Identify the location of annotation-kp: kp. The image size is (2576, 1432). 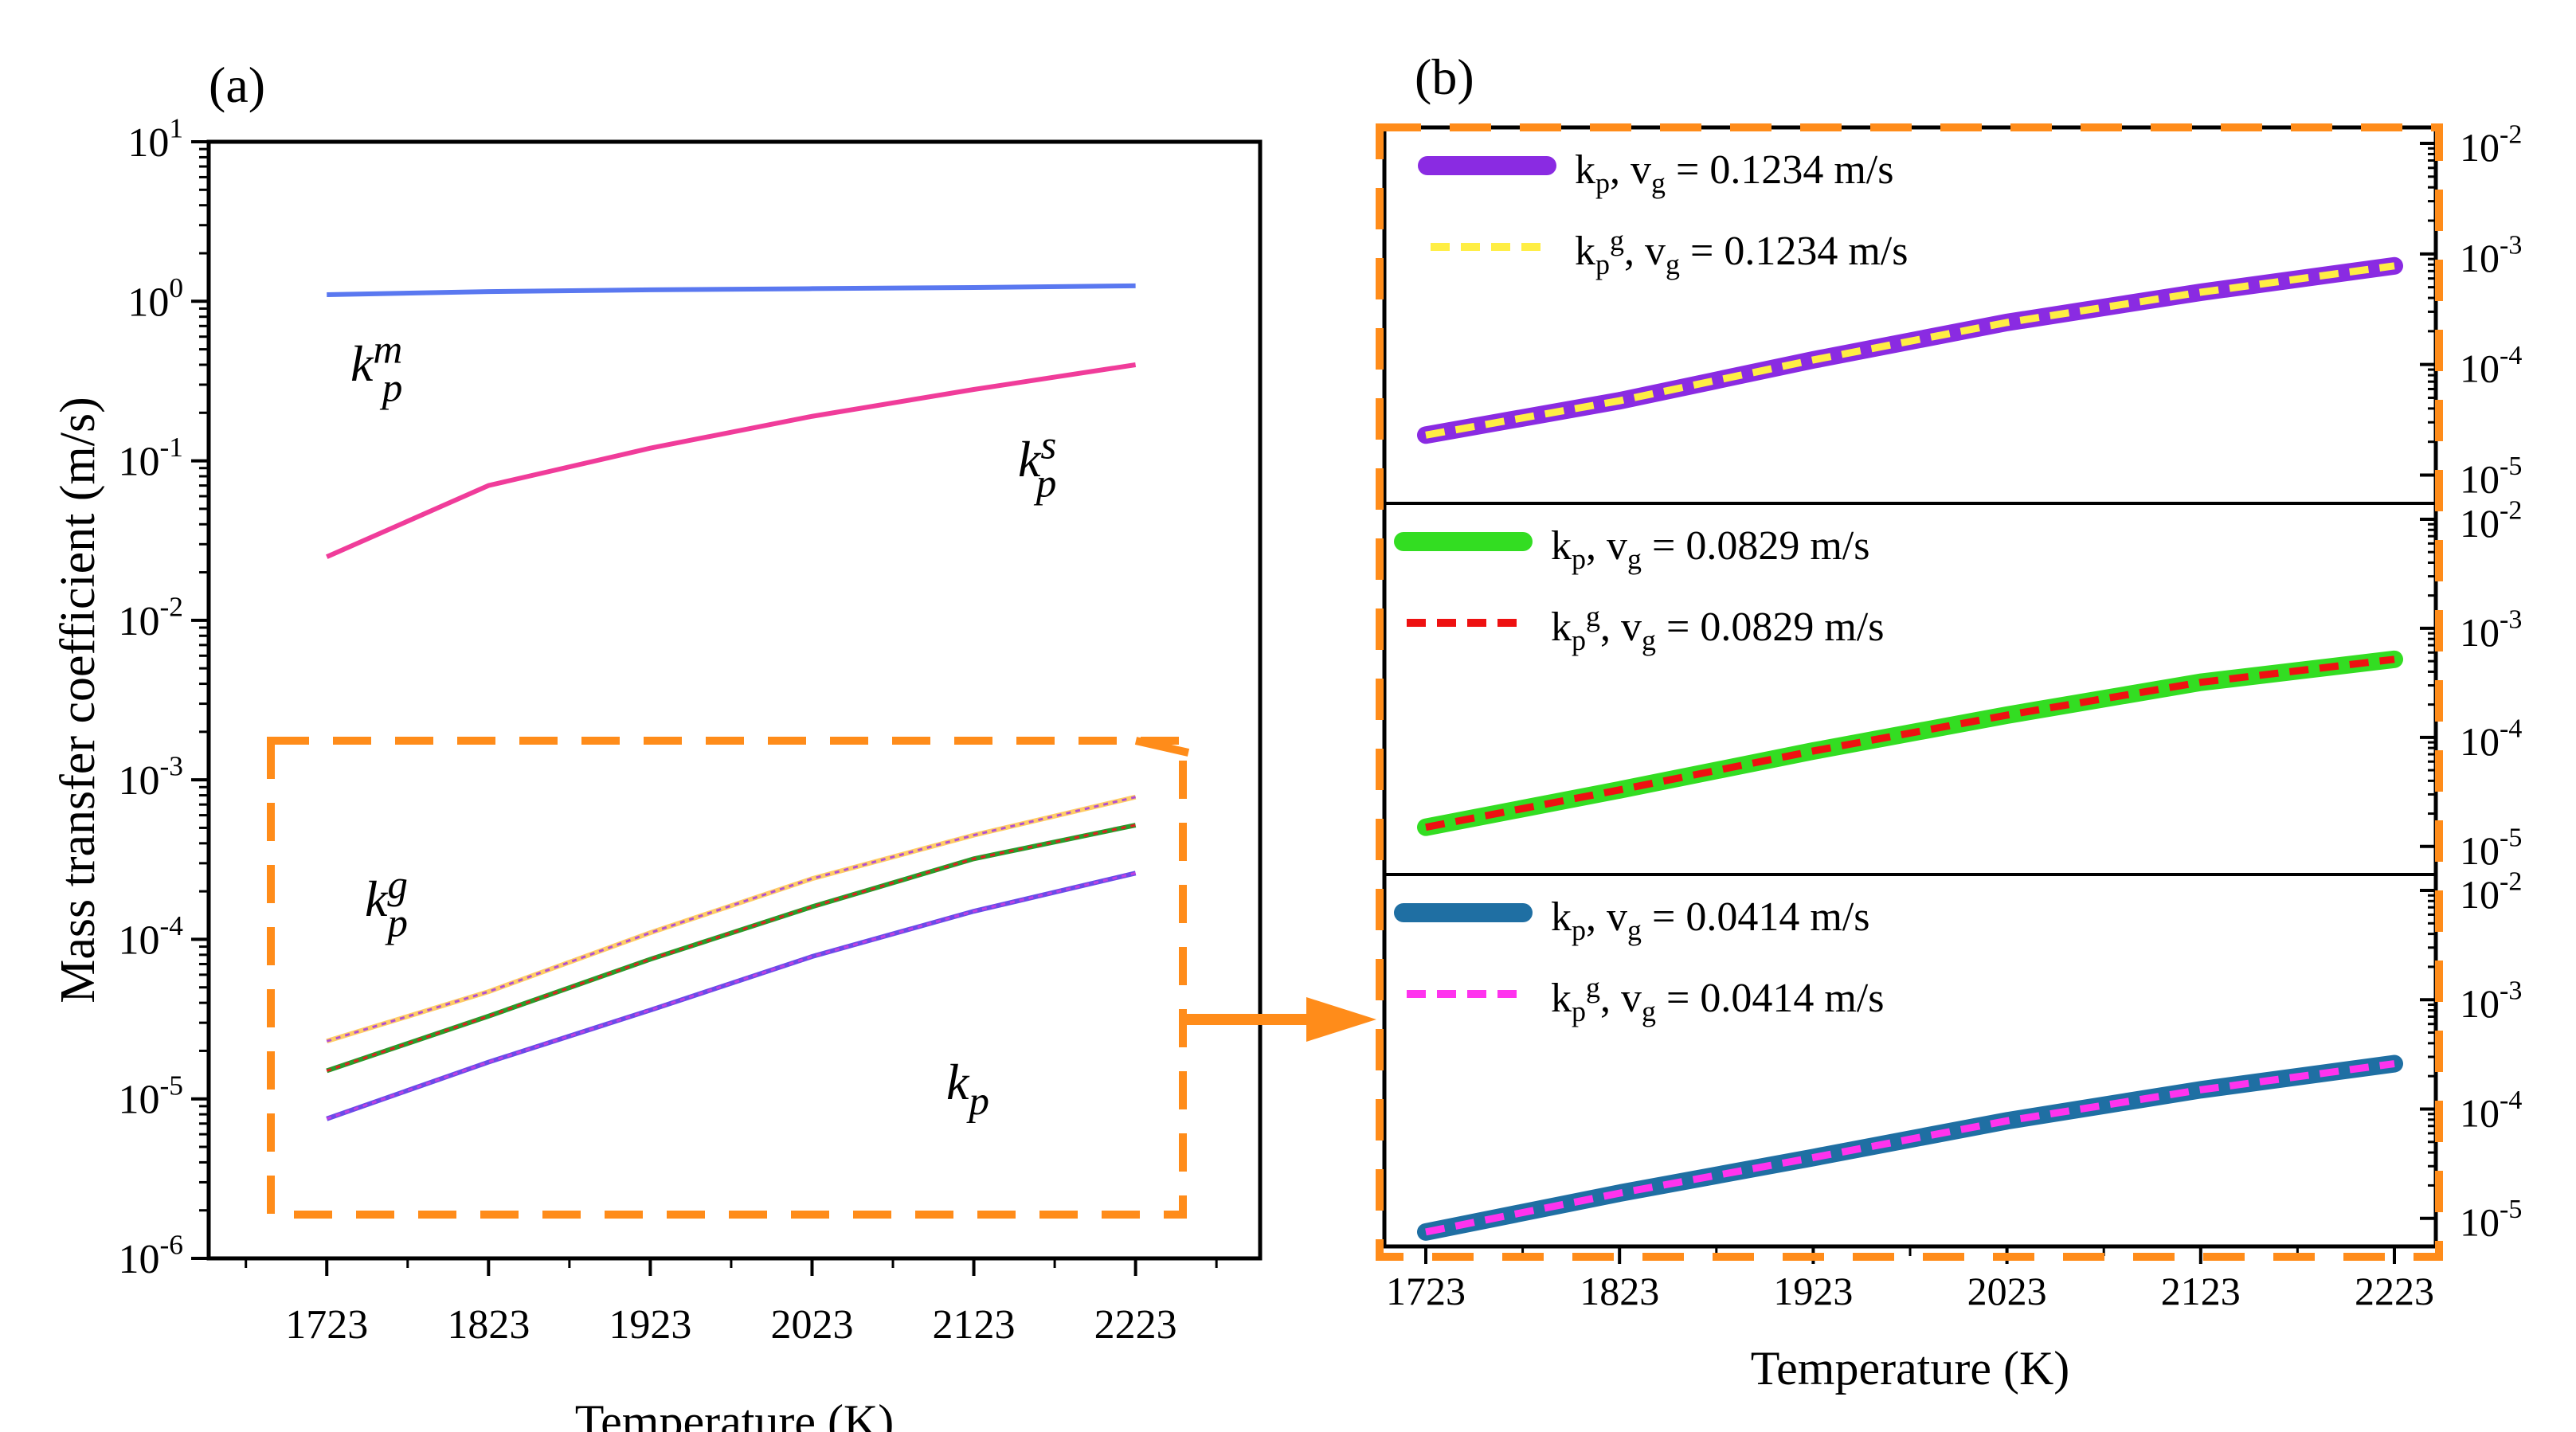
(967, 1089).